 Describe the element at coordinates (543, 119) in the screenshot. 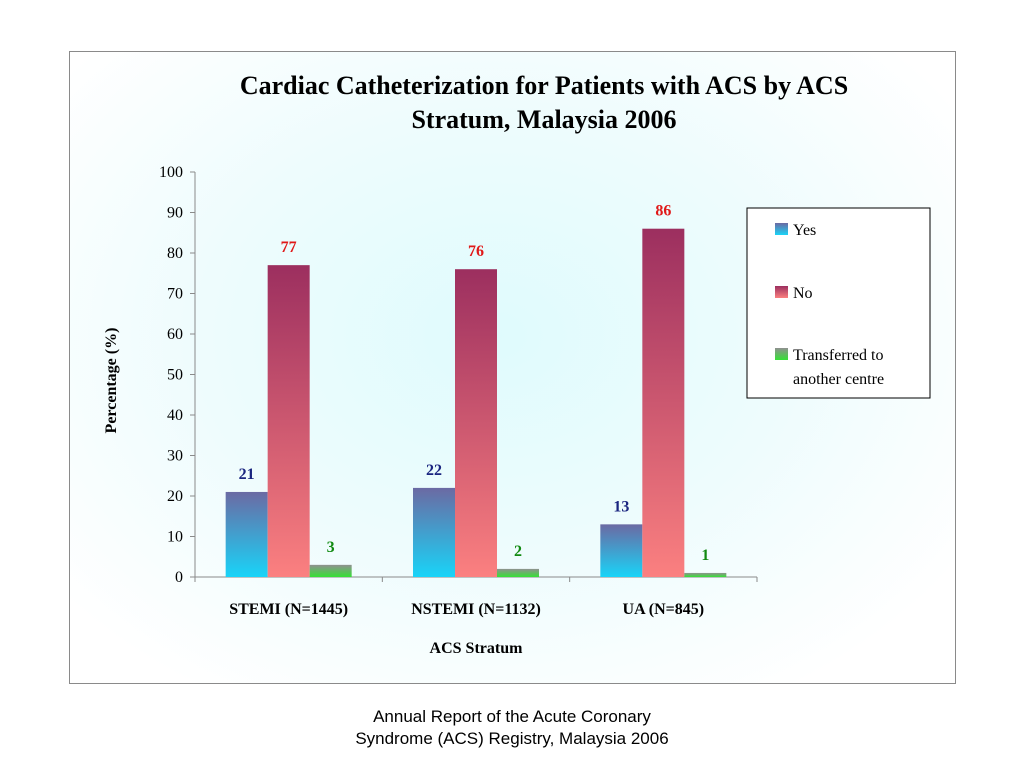

I see `chart-title-line: Stratum, Malaysia 2006` at that location.